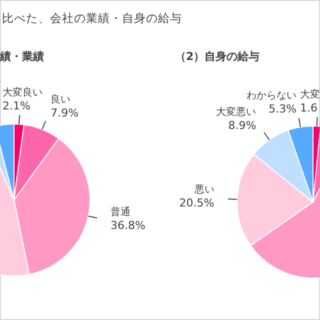 The height and width of the screenshot is (320, 320). What do you see at coordinates (16, 105) in the screenshot?
I see `data-label: 2.1%` at bounding box center [16, 105].